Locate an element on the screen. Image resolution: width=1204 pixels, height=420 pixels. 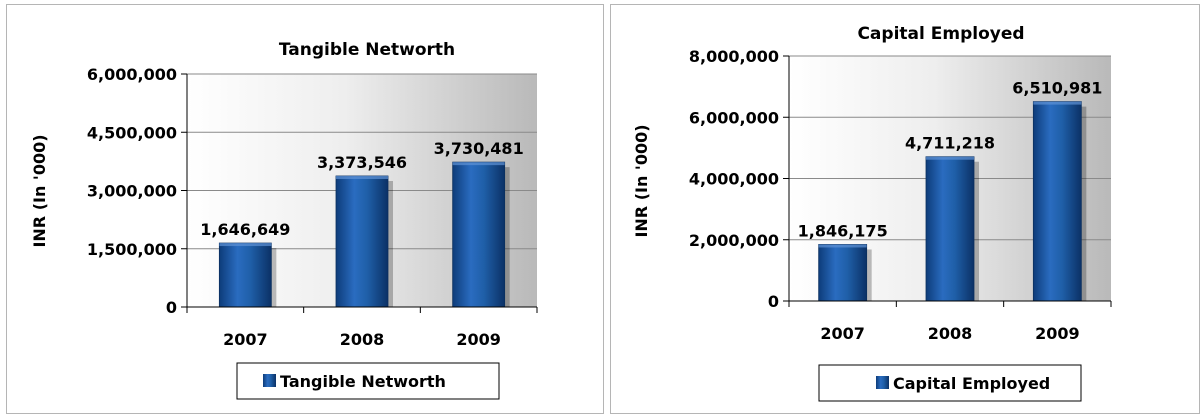
y-tick-label: 4,000,000 is located at coordinates (734, 179).